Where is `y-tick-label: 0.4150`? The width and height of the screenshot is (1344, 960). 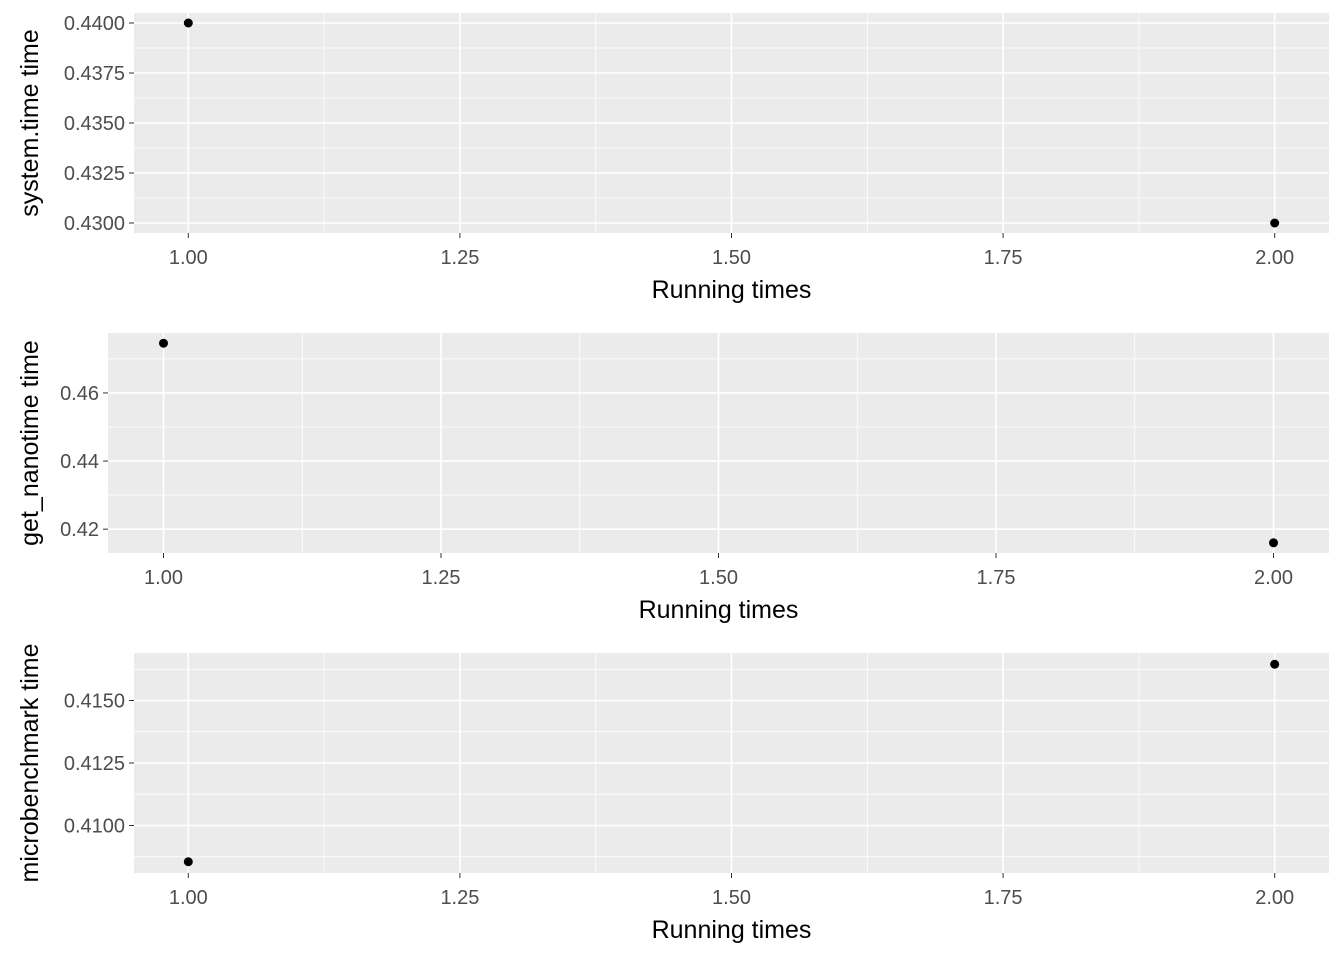
y-tick-label: 0.4150 is located at coordinates (94, 702).